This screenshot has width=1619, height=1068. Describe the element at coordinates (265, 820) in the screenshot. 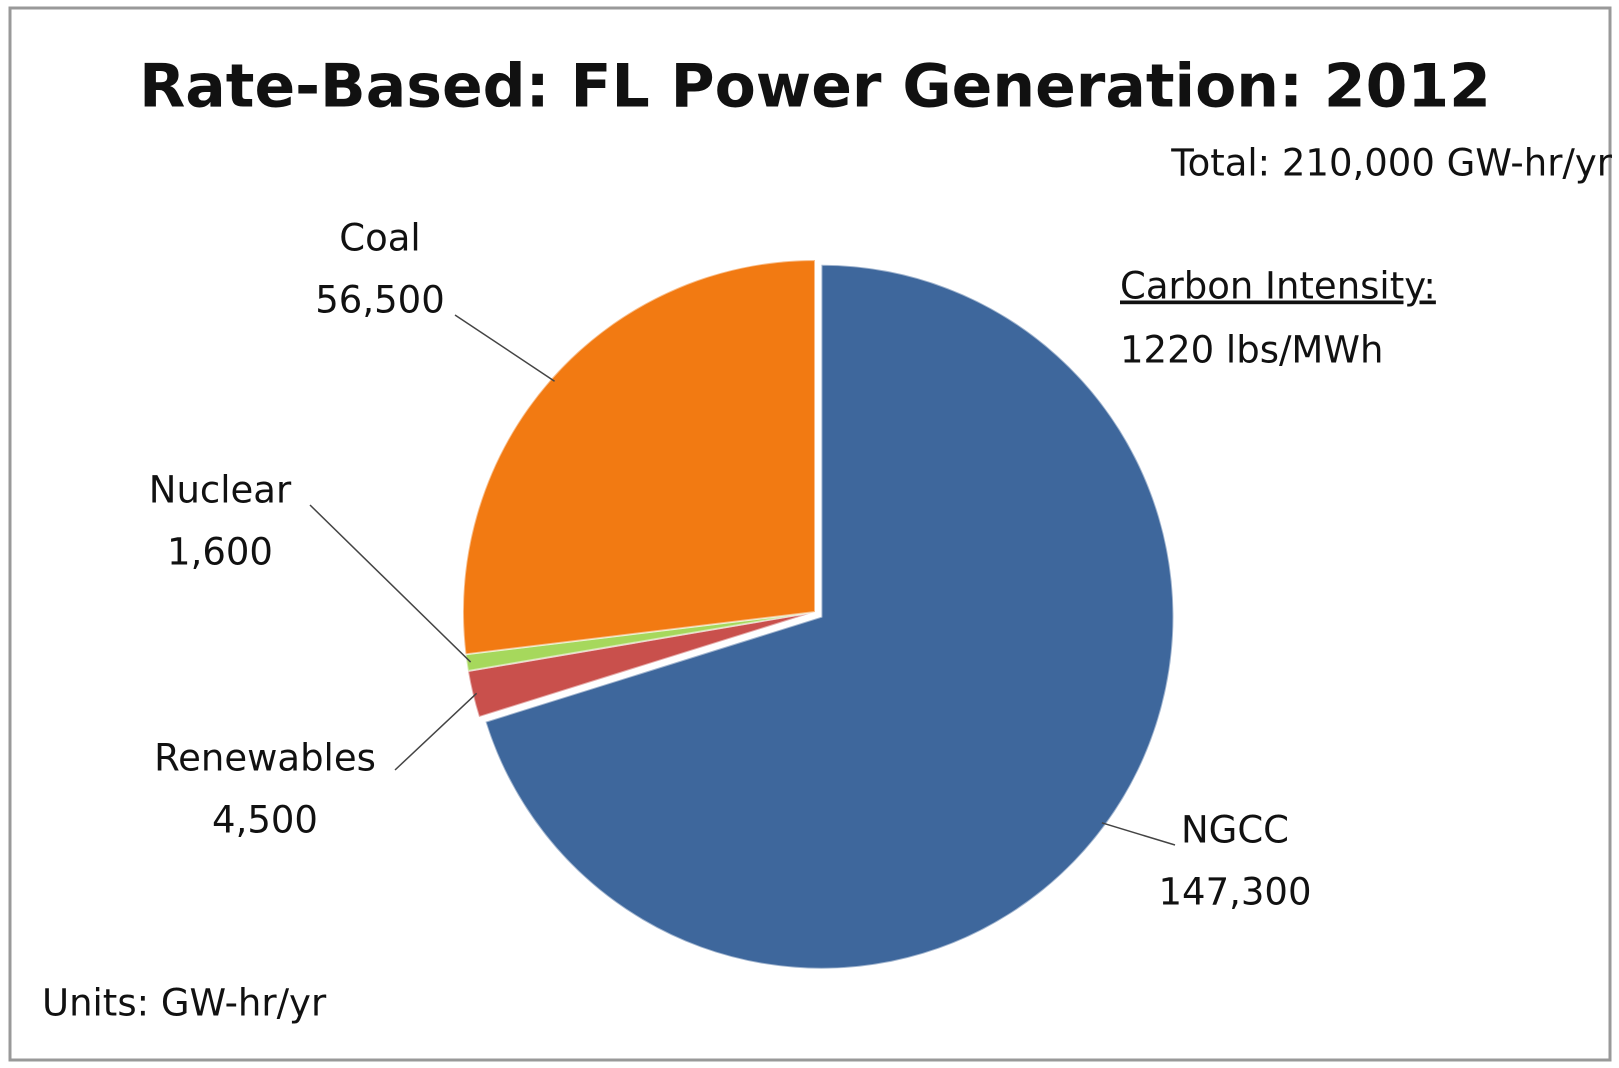

I see `slice-value: 4,500` at that location.